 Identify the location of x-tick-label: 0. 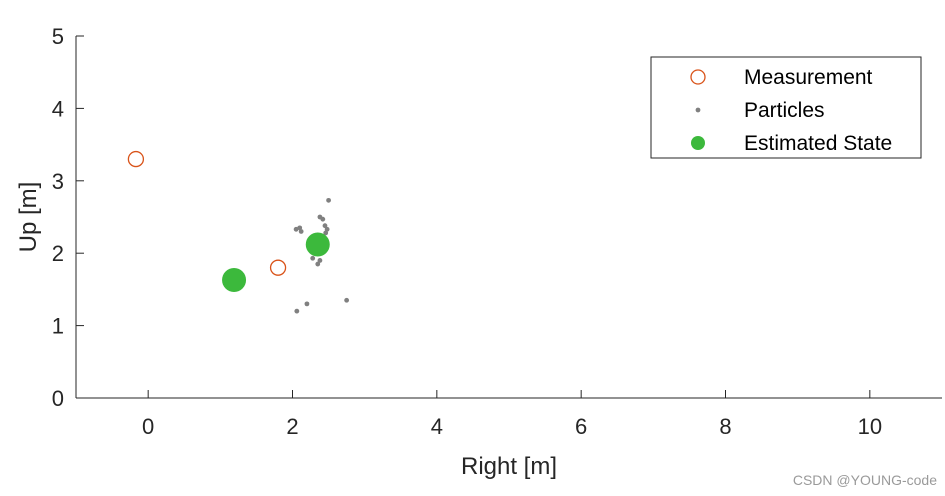
(148, 426).